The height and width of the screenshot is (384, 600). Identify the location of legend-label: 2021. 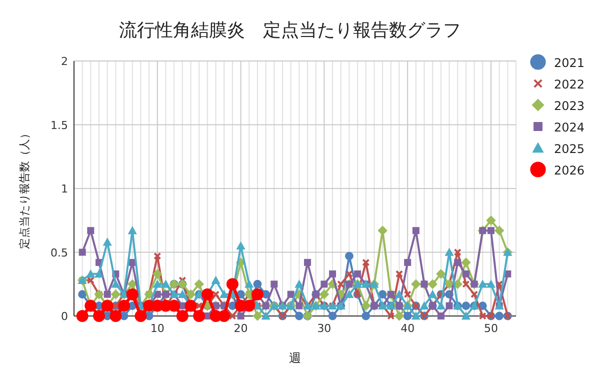
(569, 63).